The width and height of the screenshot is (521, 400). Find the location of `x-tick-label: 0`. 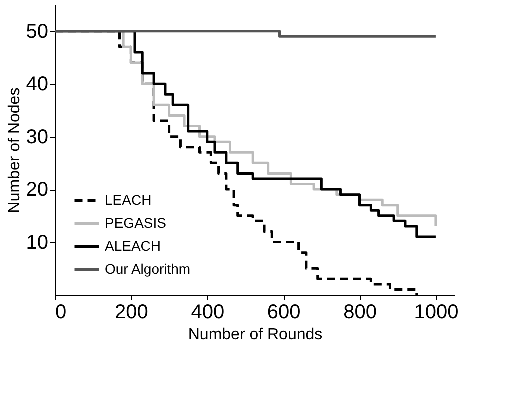

x-tick-label: 0 is located at coordinates (61, 313).